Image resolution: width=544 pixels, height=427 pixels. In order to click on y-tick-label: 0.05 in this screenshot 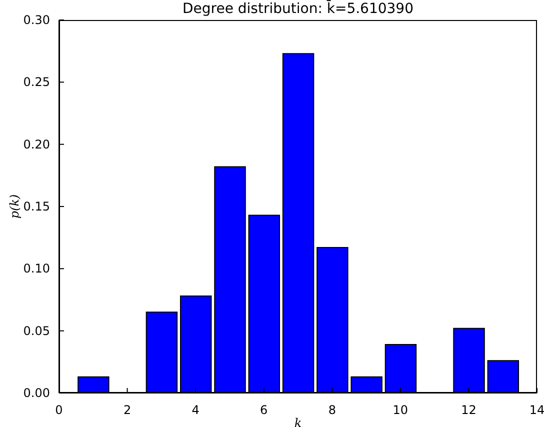, I will do `click(36, 331)`.